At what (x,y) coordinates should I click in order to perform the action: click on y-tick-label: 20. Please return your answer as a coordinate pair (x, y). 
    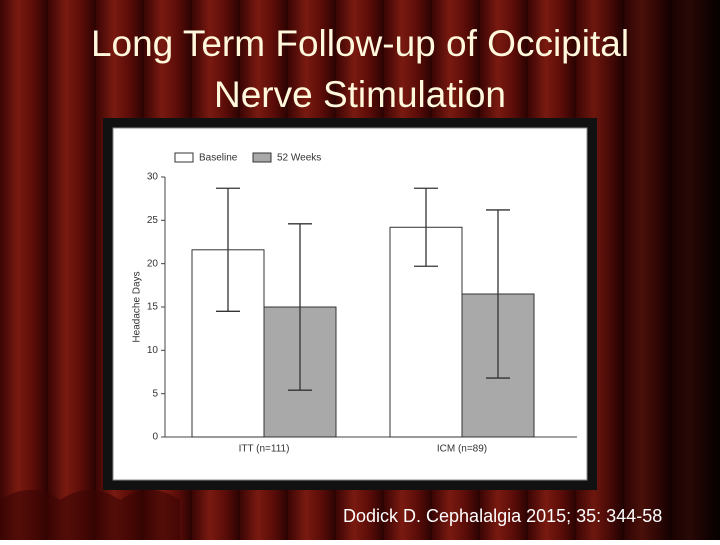
    Looking at the image, I should click on (153, 263).